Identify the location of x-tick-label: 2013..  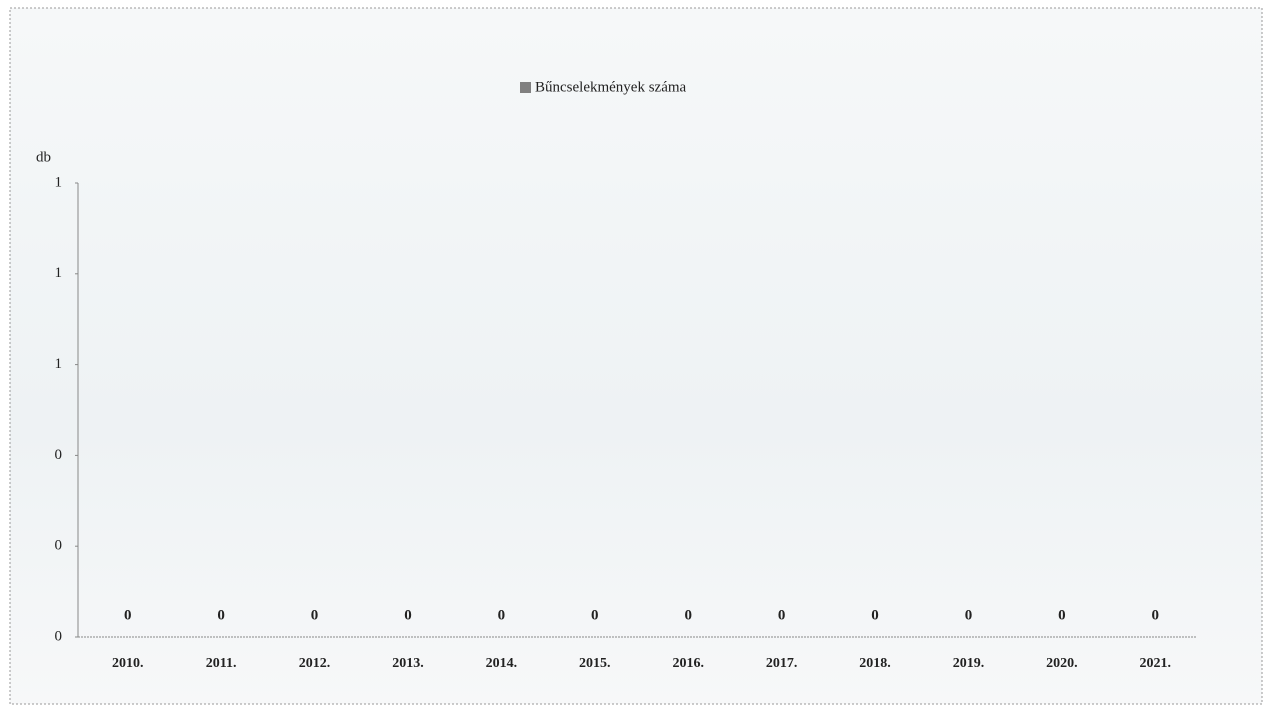
(408, 663).